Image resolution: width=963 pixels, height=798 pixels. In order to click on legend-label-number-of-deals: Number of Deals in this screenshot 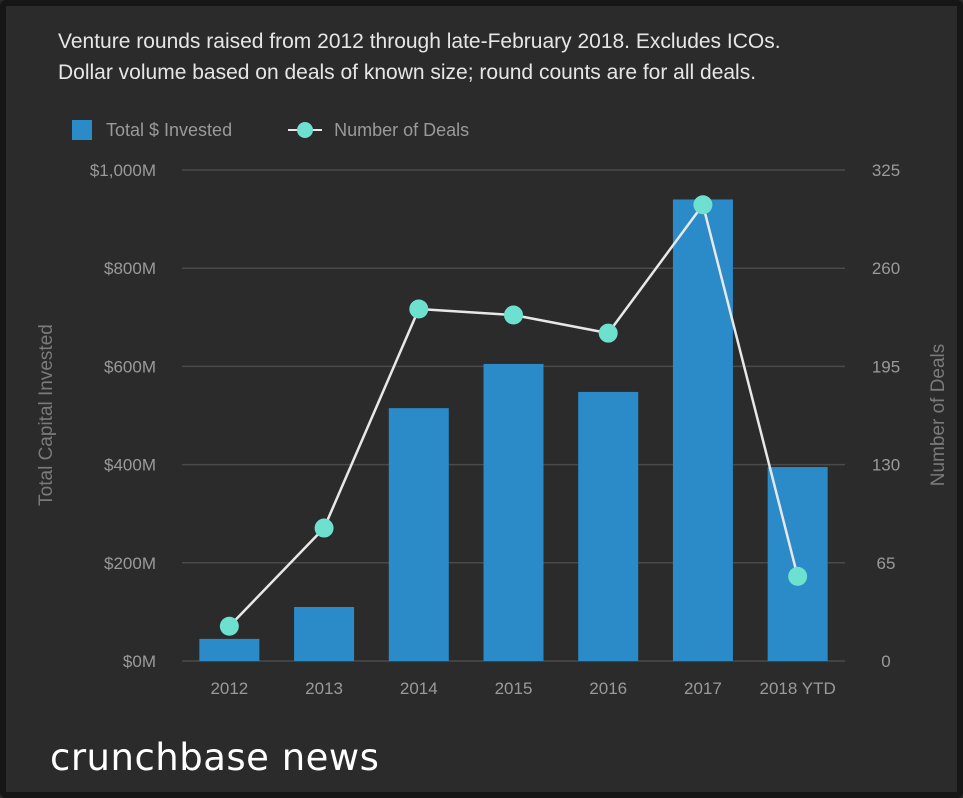, I will do `click(402, 129)`.